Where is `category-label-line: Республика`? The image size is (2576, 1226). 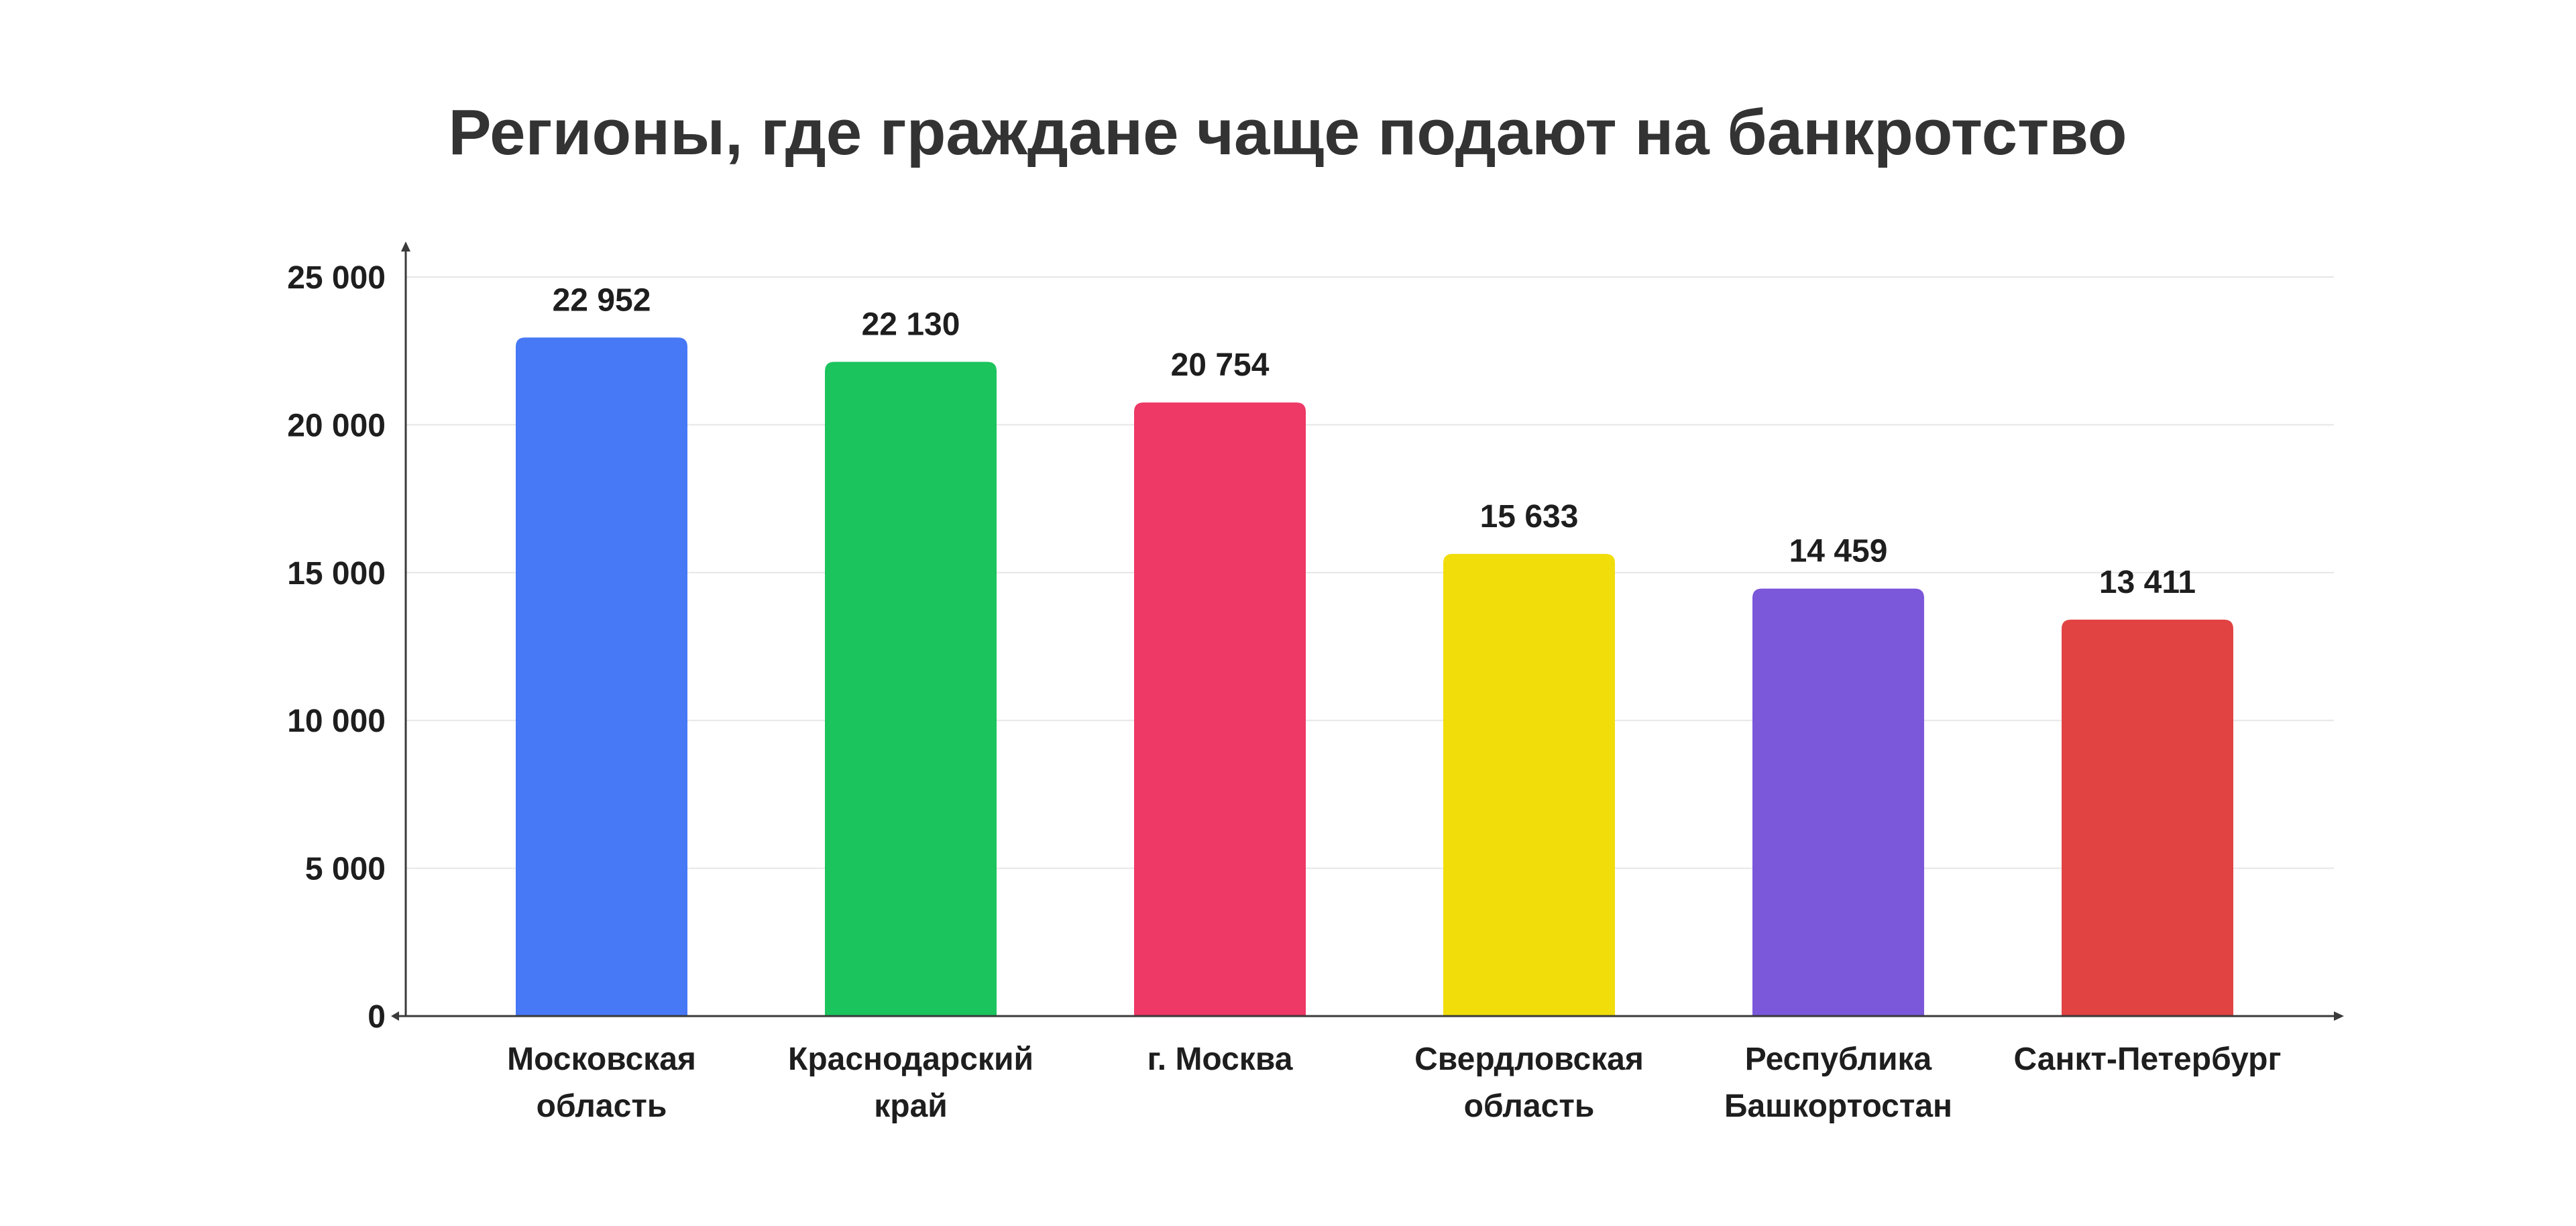 category-label-line: Республика is located at coordinates (1838, 1059).